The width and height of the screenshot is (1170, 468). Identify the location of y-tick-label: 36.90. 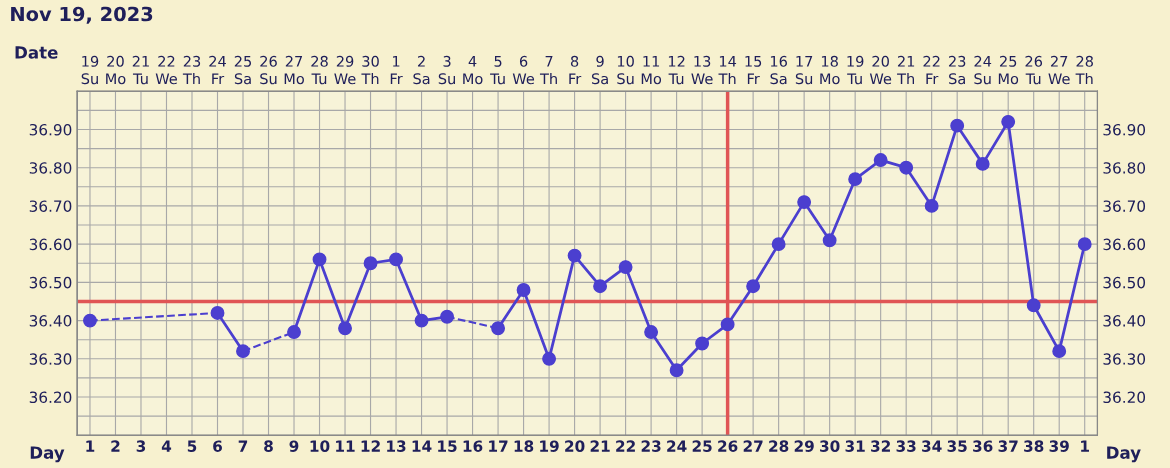
(50, 129).